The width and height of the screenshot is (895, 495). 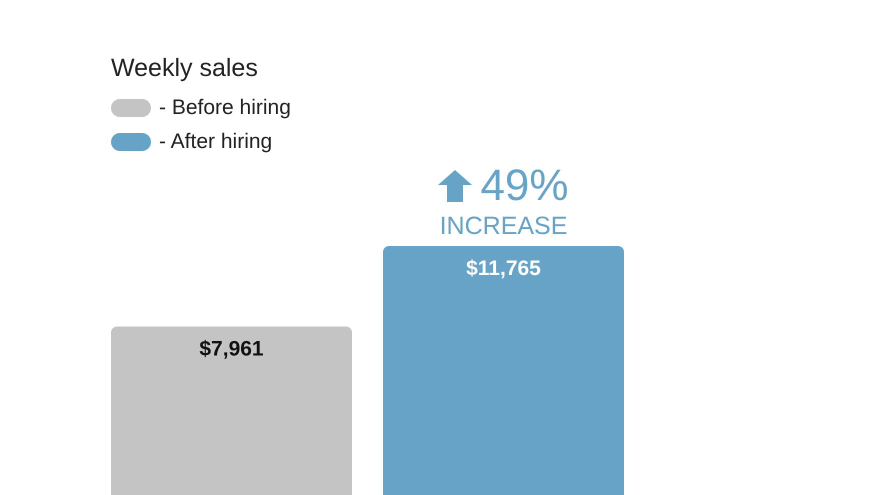 What do you see at coordinates (215, 142) in the screenshot?
I see `legend-label: - After hiring` at bounding box center [215, 142].